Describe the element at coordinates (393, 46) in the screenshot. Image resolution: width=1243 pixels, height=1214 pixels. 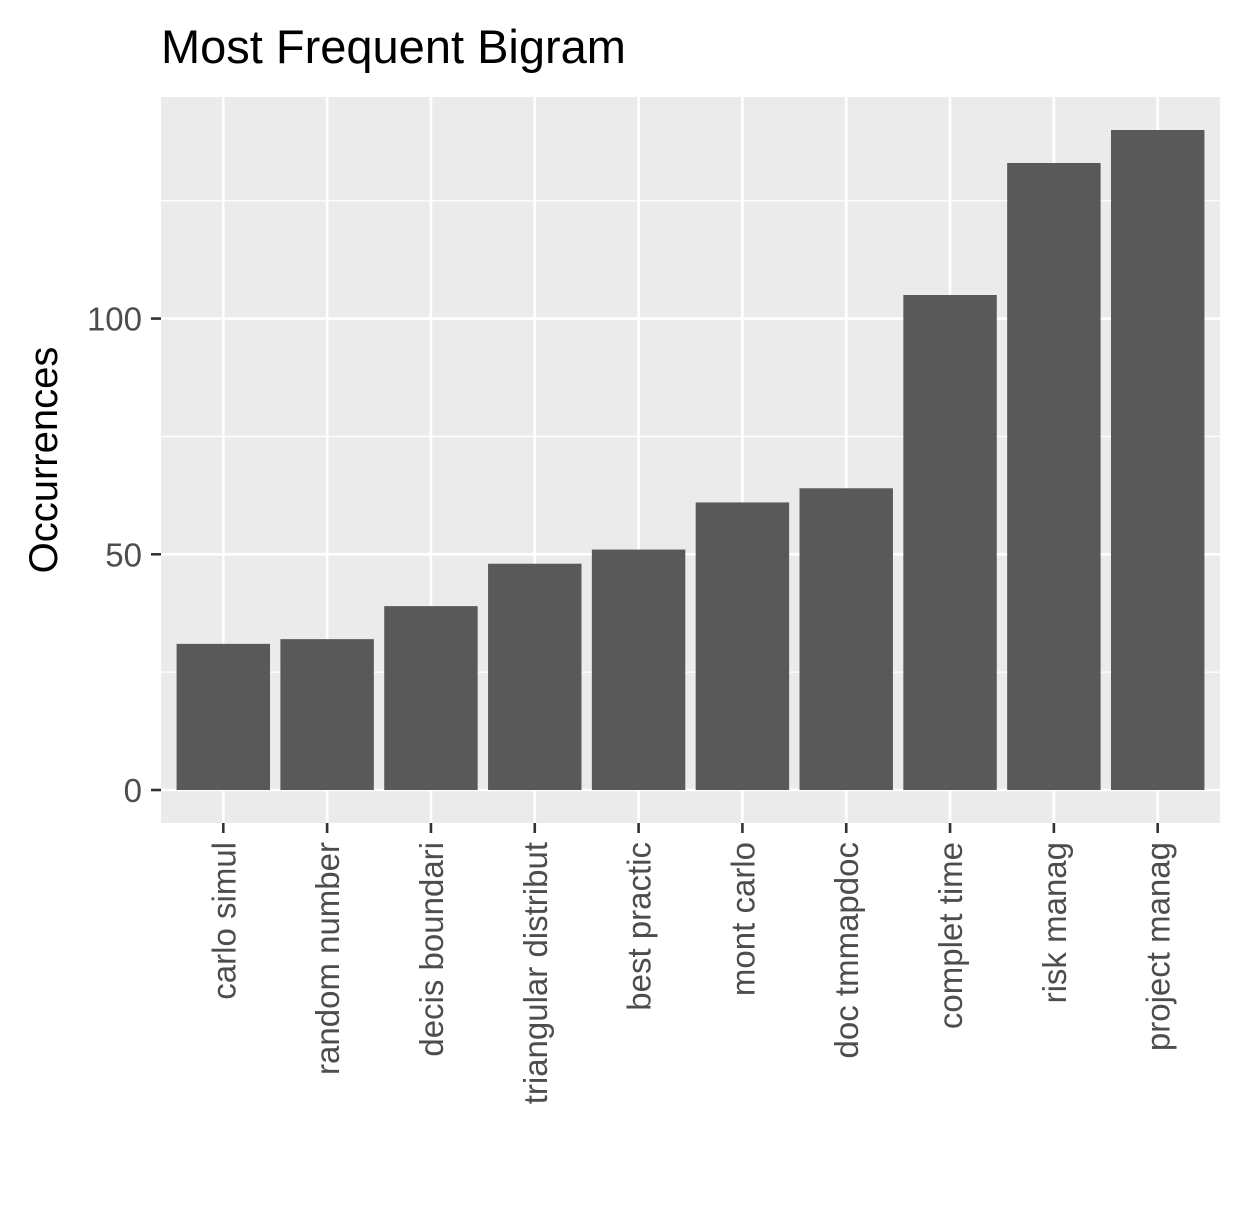
I see `chart-title: Most Frequent Bigram` at that location.